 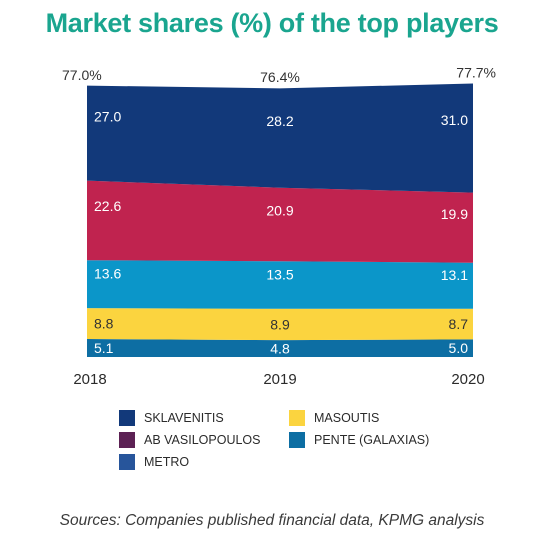 I want to click on value-label-ab-vasilopoulos-2020: 19.9, so click(x=454, y=214).